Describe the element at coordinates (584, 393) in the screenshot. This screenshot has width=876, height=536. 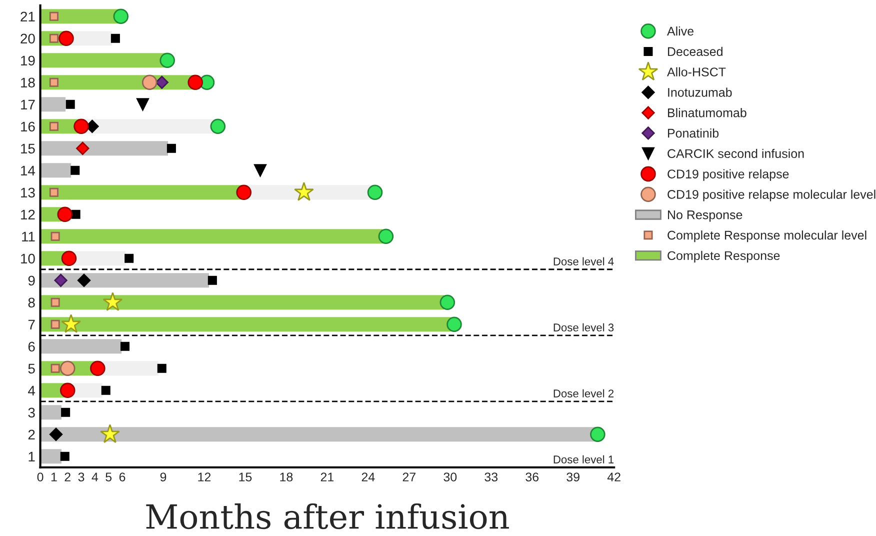
I see `annotation: Dose level 2` at that location.